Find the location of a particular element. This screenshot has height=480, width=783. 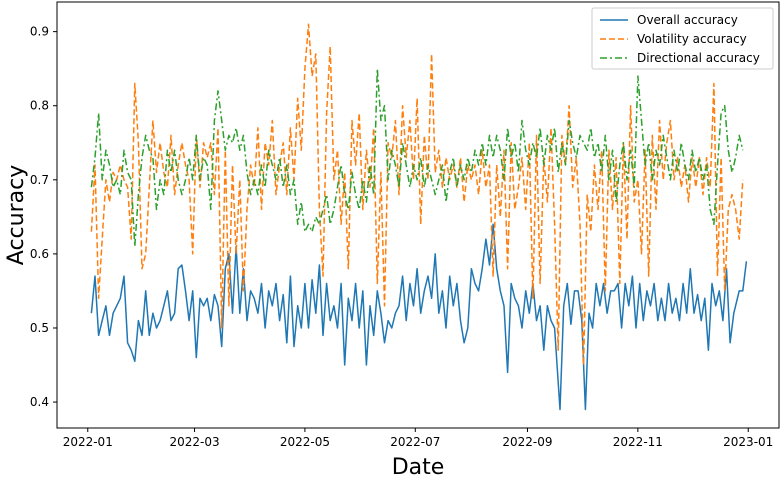

y-tick-label: 0.4 is located at coordinates (39, 402).